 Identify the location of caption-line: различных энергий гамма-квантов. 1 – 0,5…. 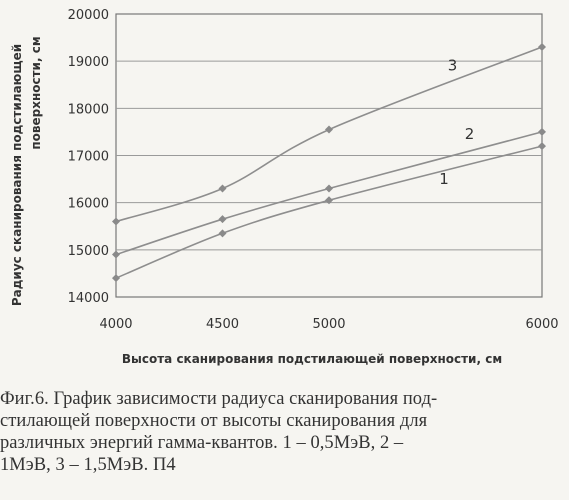
(202, 443).